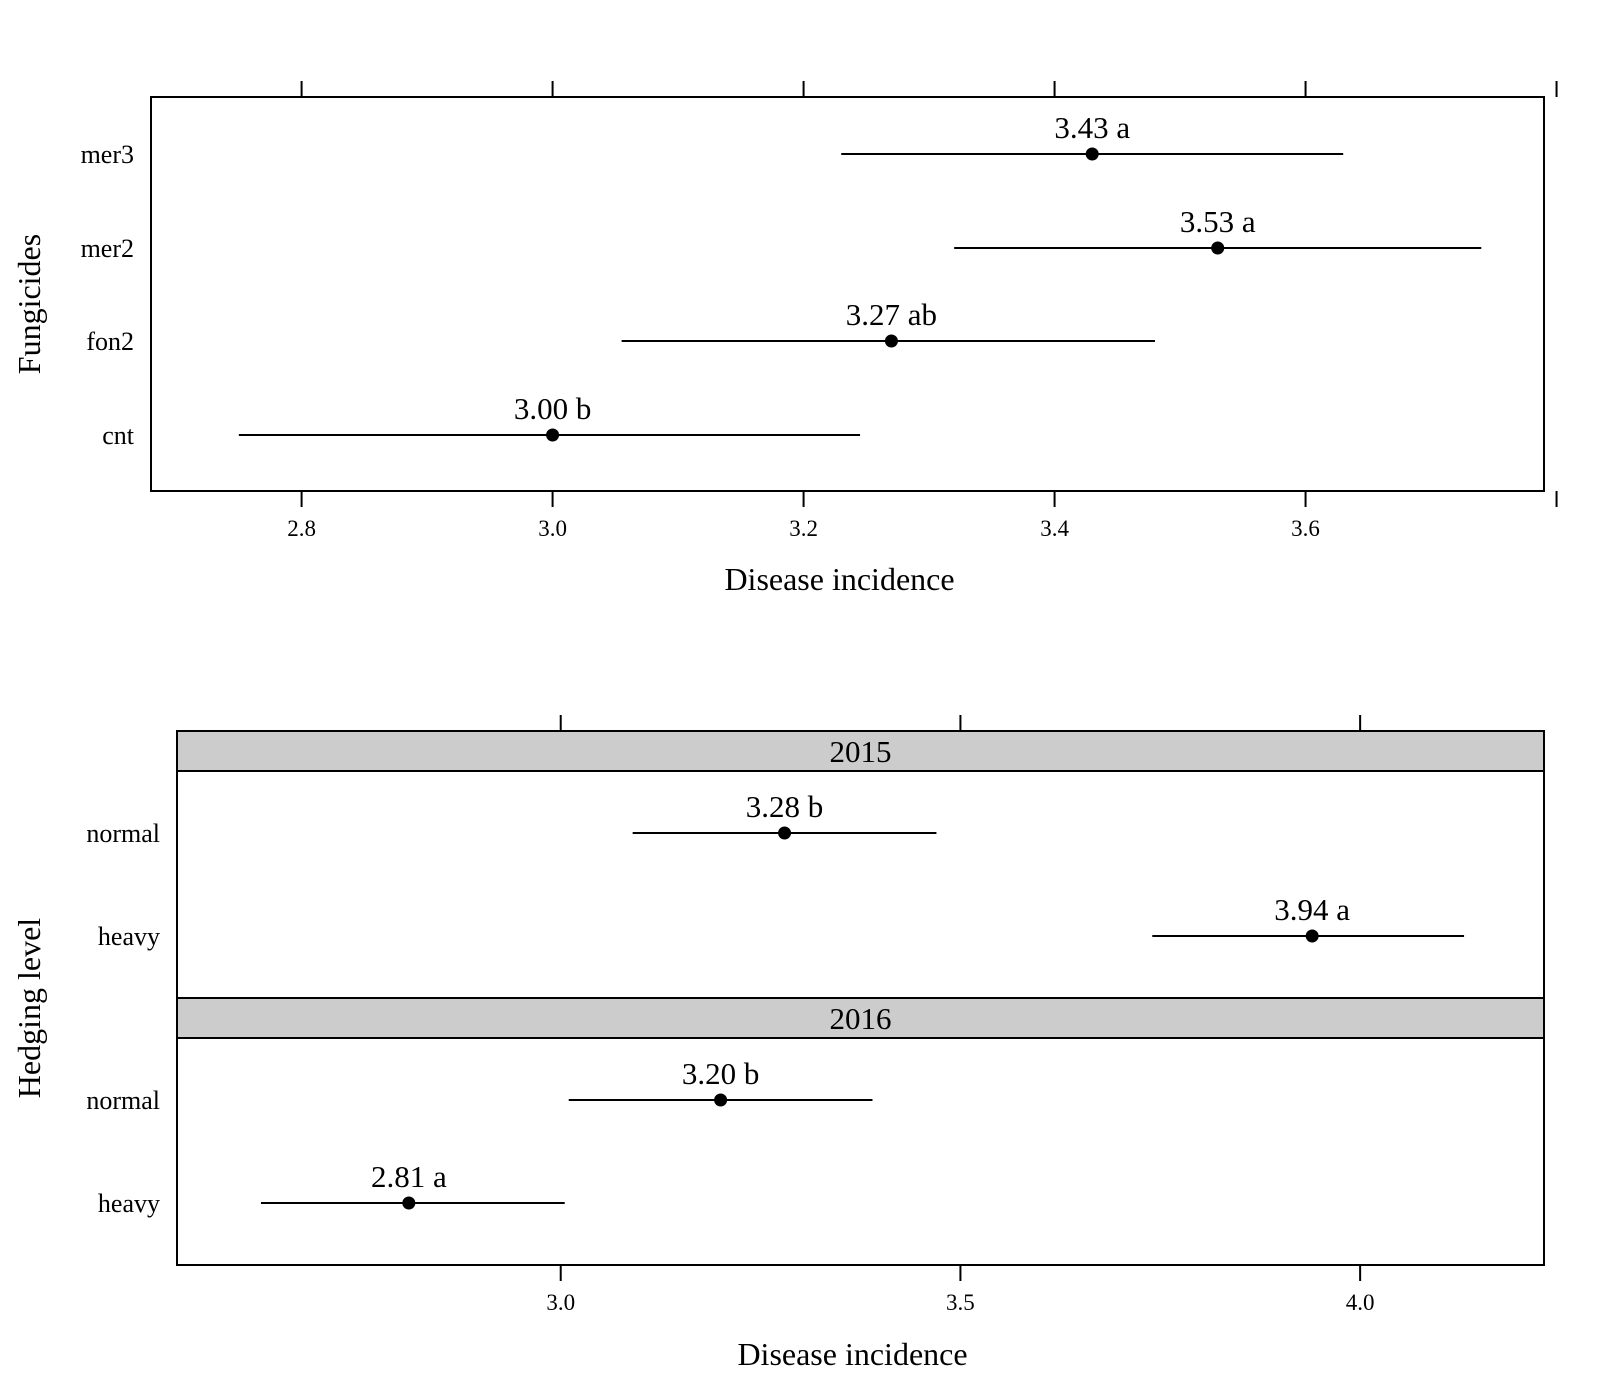 This screenshot has height=1400, width=1600. I want to click on tick-label: 4.0, so click(1360, 1302).